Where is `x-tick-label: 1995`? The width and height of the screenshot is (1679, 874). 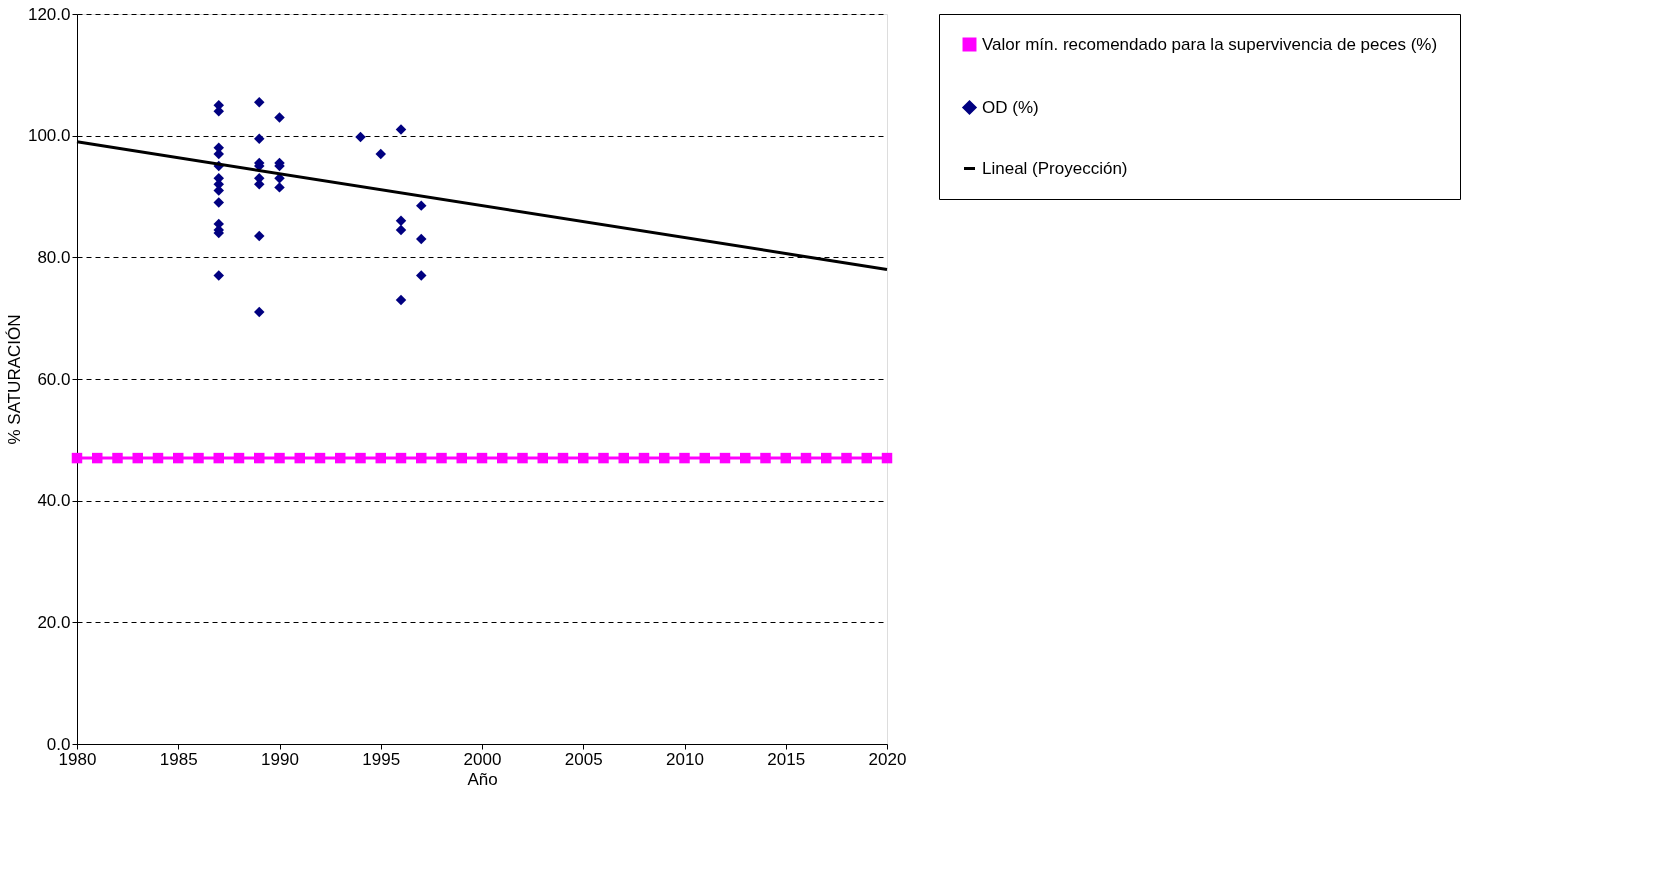 x-tick-label: 1995 is located at coordinates (381, 759).